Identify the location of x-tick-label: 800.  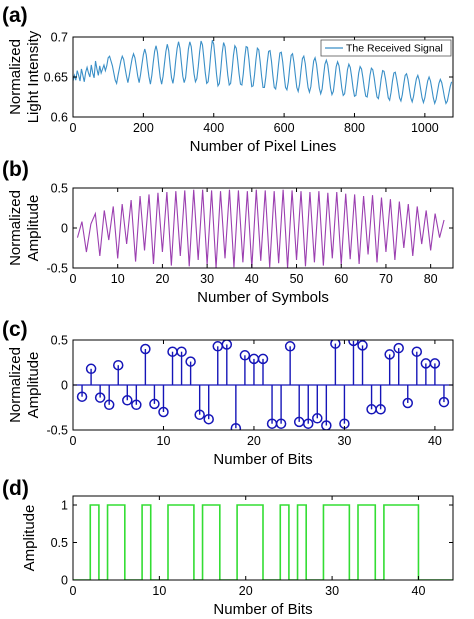
(354, 128).